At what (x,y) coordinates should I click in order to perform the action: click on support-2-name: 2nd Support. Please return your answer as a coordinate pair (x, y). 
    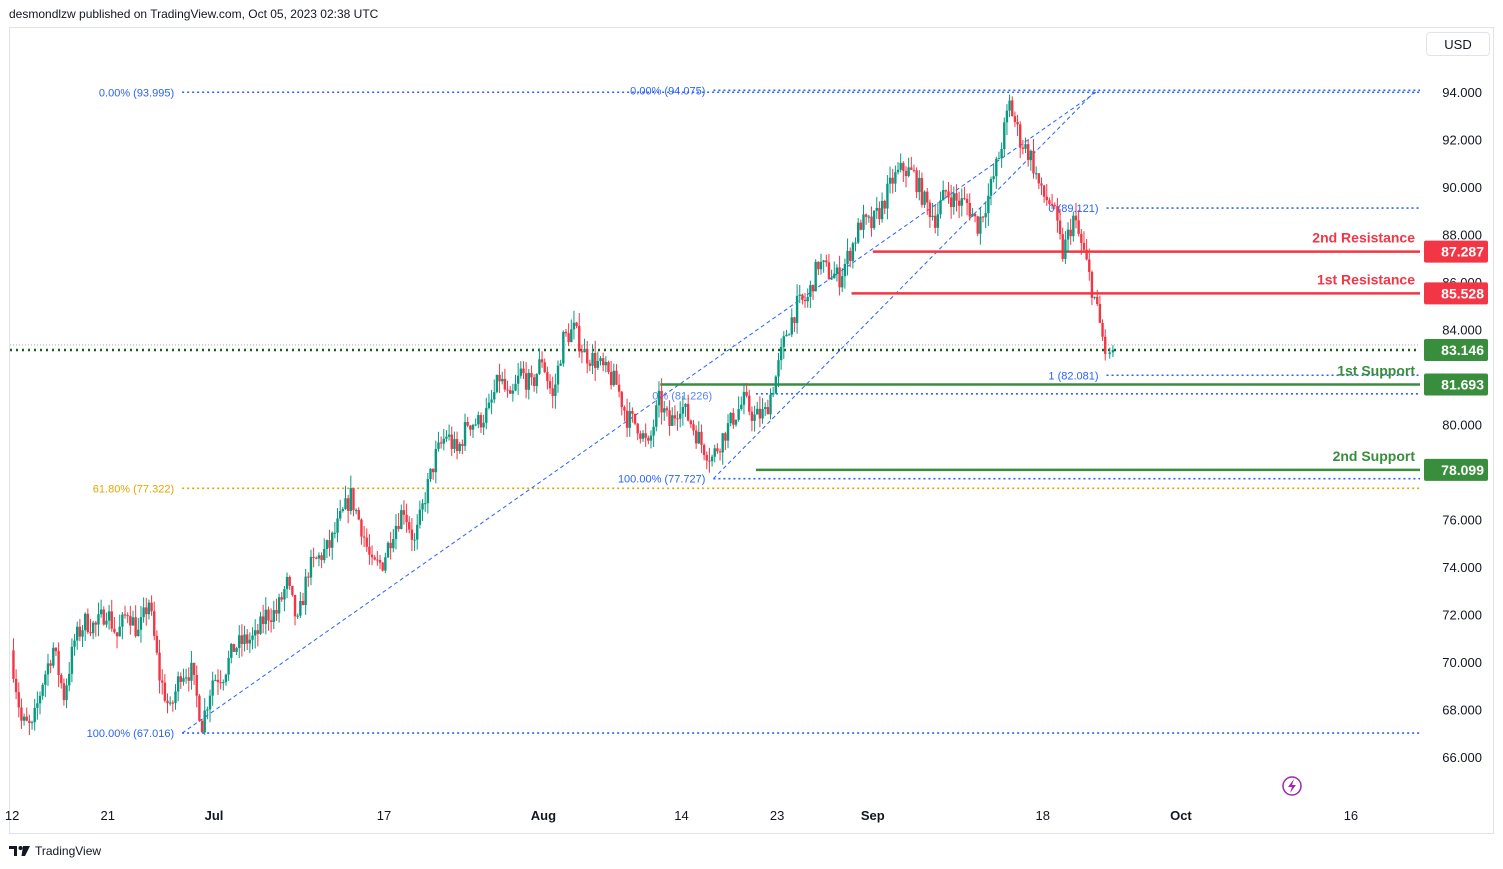
    Looking at the image, I should click on (1374, 456).